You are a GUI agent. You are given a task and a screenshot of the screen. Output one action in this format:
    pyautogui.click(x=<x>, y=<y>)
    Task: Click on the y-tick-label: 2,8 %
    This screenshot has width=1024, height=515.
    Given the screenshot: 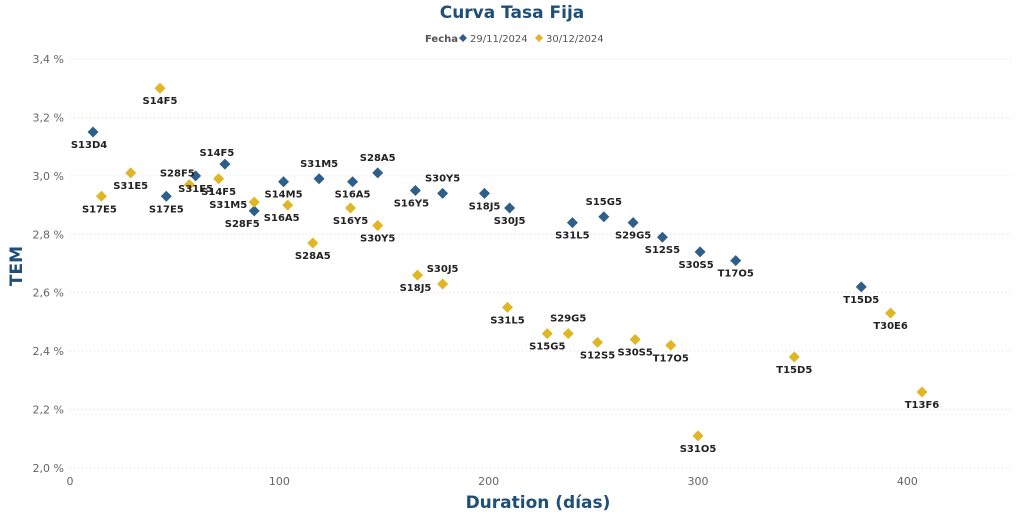 What is the action you would take?
    pyautogui.click(x=48, y=234)
    